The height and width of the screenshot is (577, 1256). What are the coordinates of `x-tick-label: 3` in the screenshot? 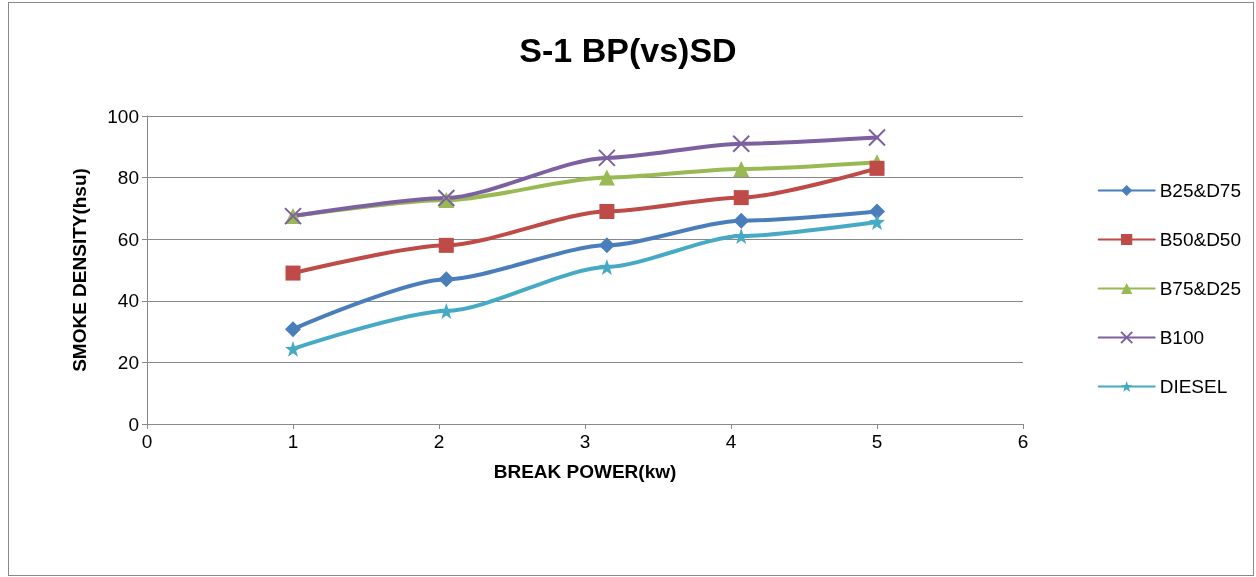 It's located at (585, 441).